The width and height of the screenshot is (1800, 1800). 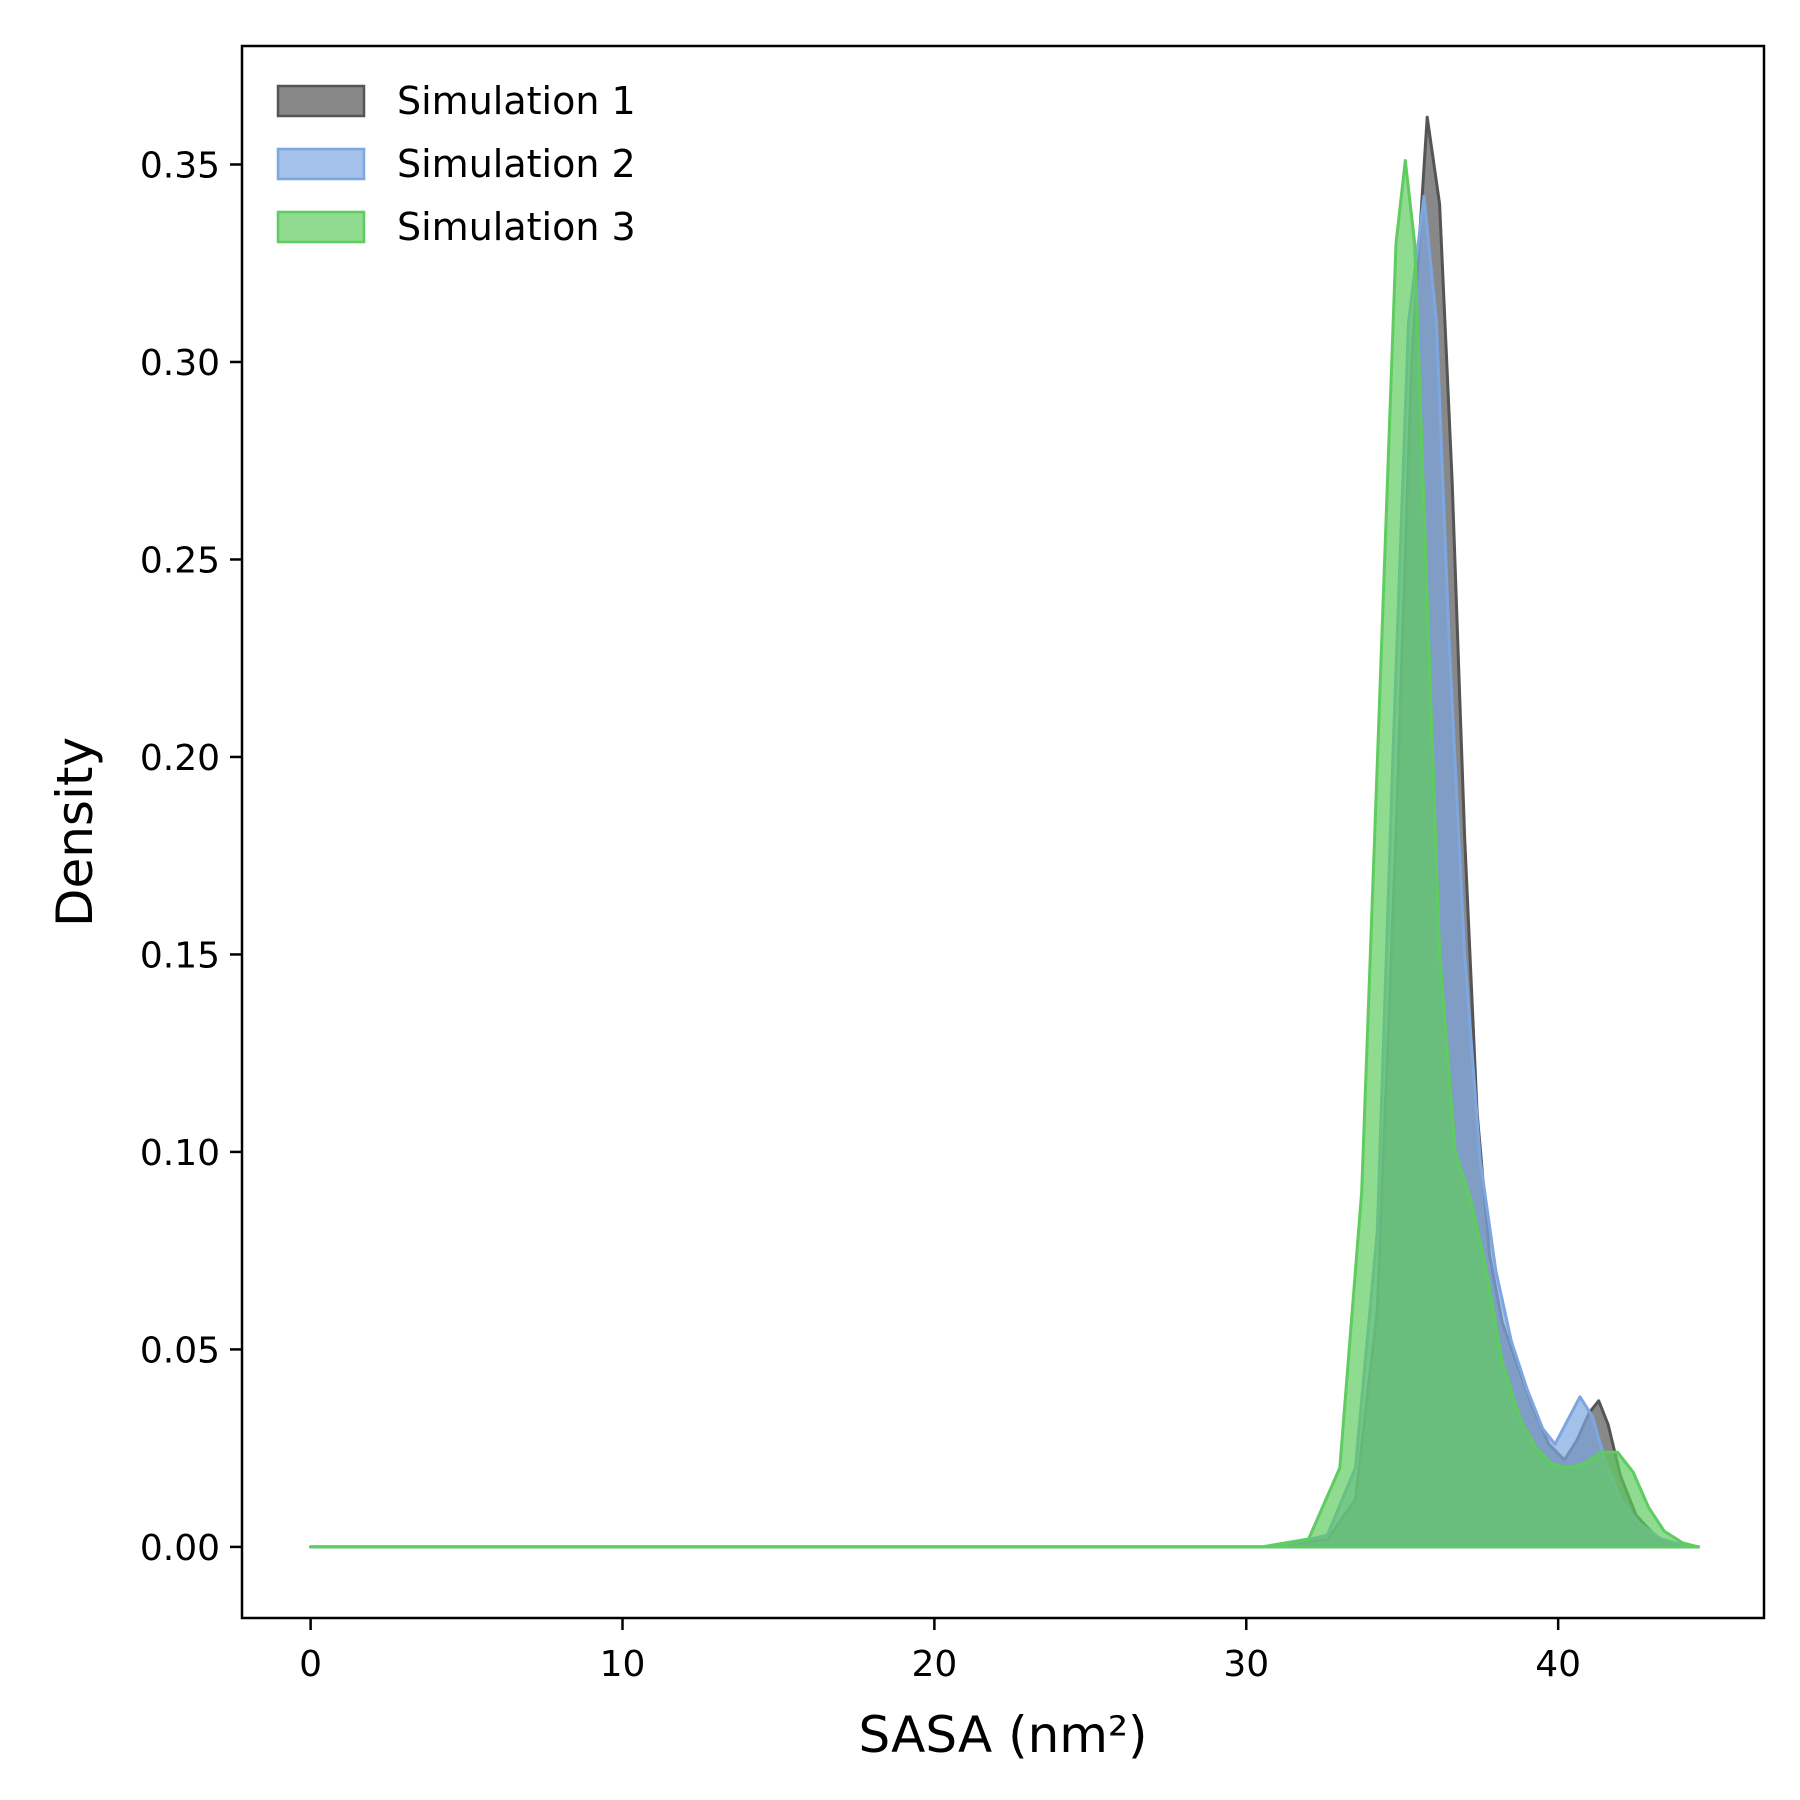 I want to click on x-tick-label: 40, so click(x=1558, y=1664).